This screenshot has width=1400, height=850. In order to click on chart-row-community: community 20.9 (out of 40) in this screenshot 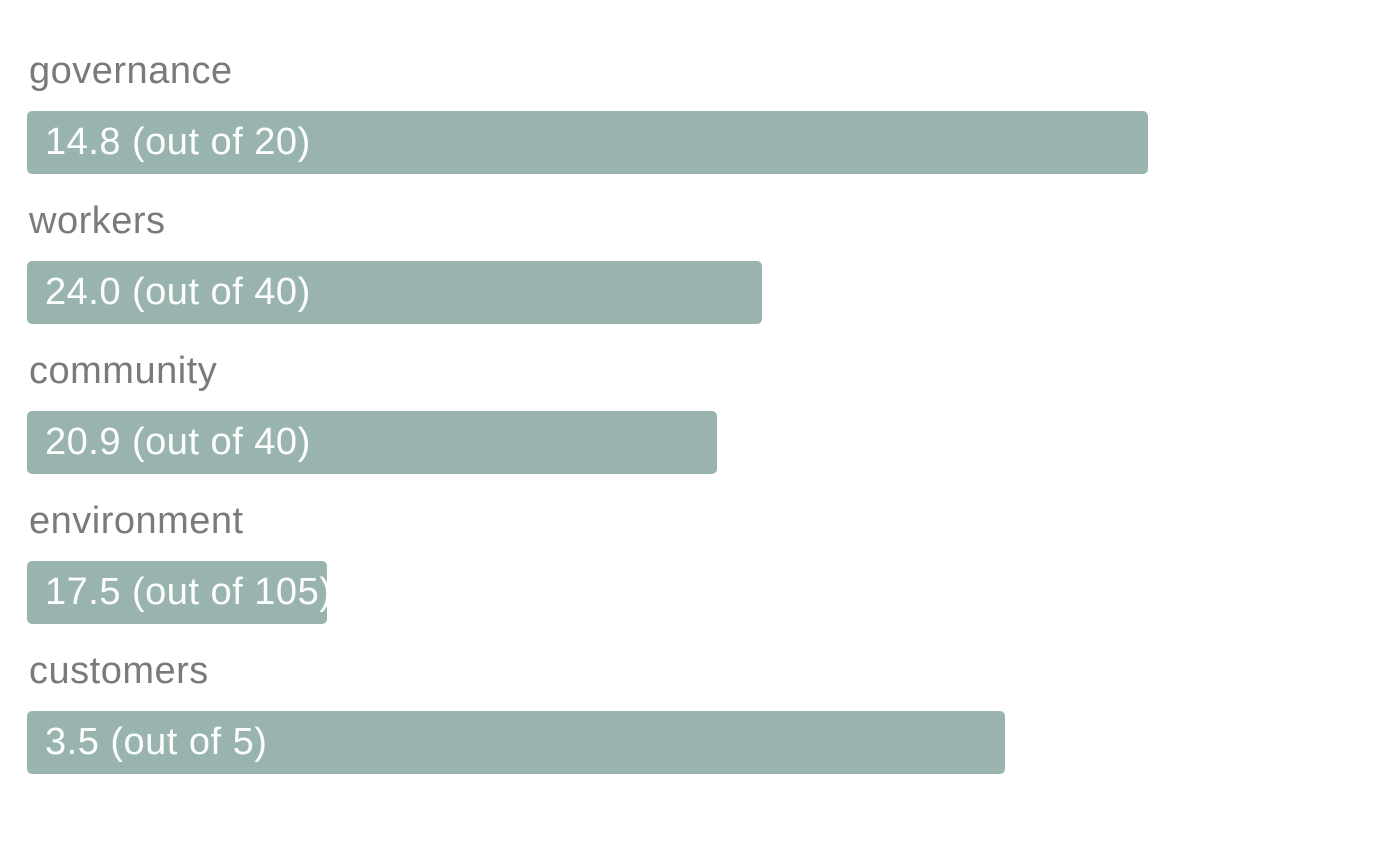, I will do `click(713, 413)`.